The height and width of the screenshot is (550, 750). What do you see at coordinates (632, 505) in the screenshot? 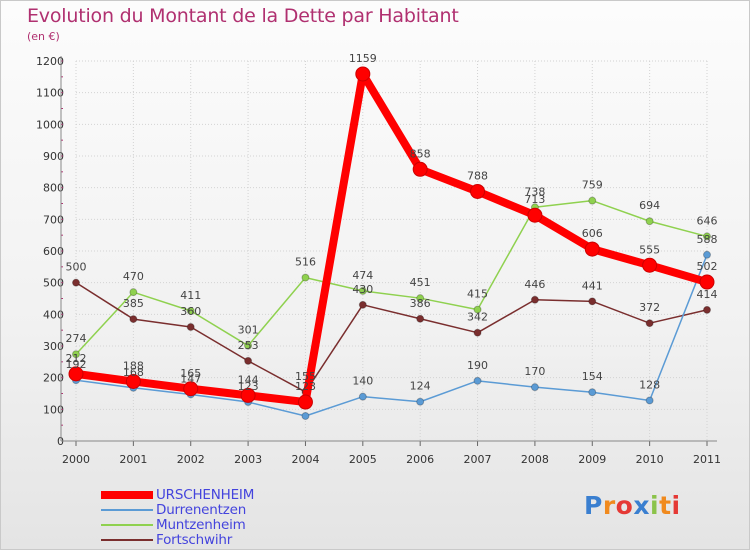
I see `proxiti-logo: Proxiti` at bounding box center [632, 505].